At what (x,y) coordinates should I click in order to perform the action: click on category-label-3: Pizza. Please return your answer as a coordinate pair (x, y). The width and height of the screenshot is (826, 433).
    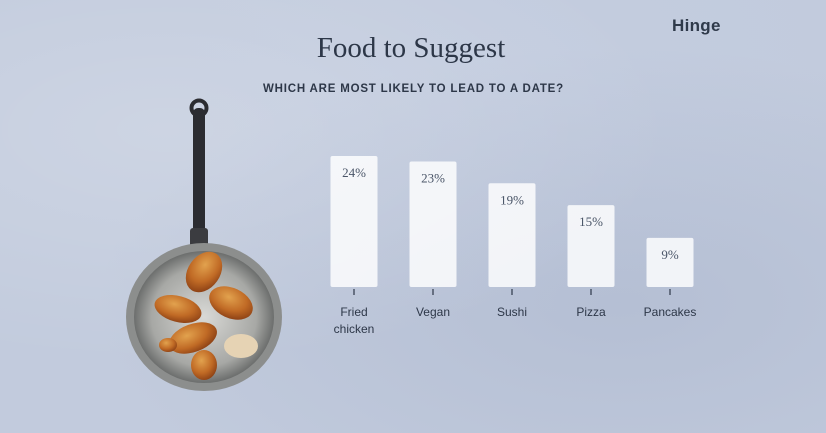
    Looking at the image, I should click on (591, 312).